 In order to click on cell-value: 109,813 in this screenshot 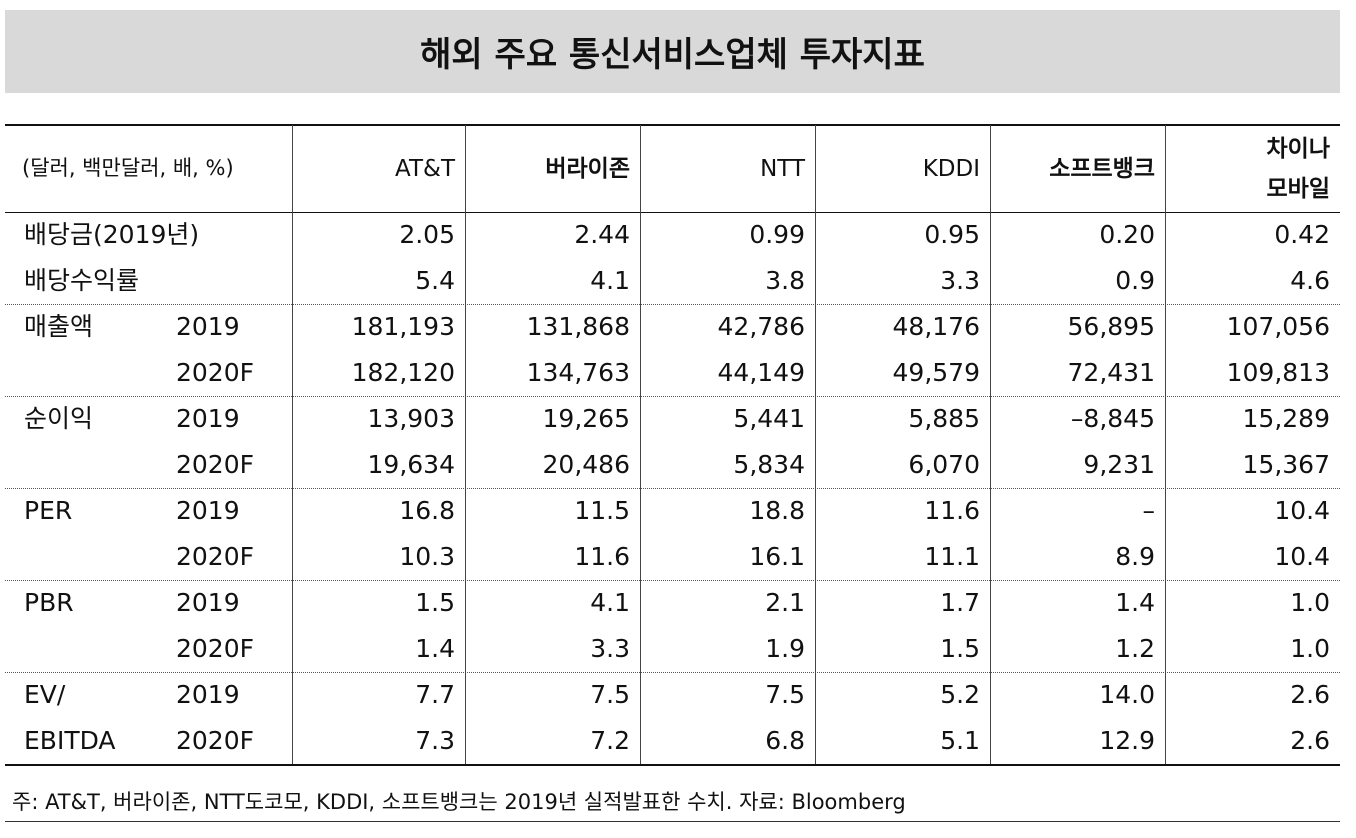, I will do `click(1278, 372)`.